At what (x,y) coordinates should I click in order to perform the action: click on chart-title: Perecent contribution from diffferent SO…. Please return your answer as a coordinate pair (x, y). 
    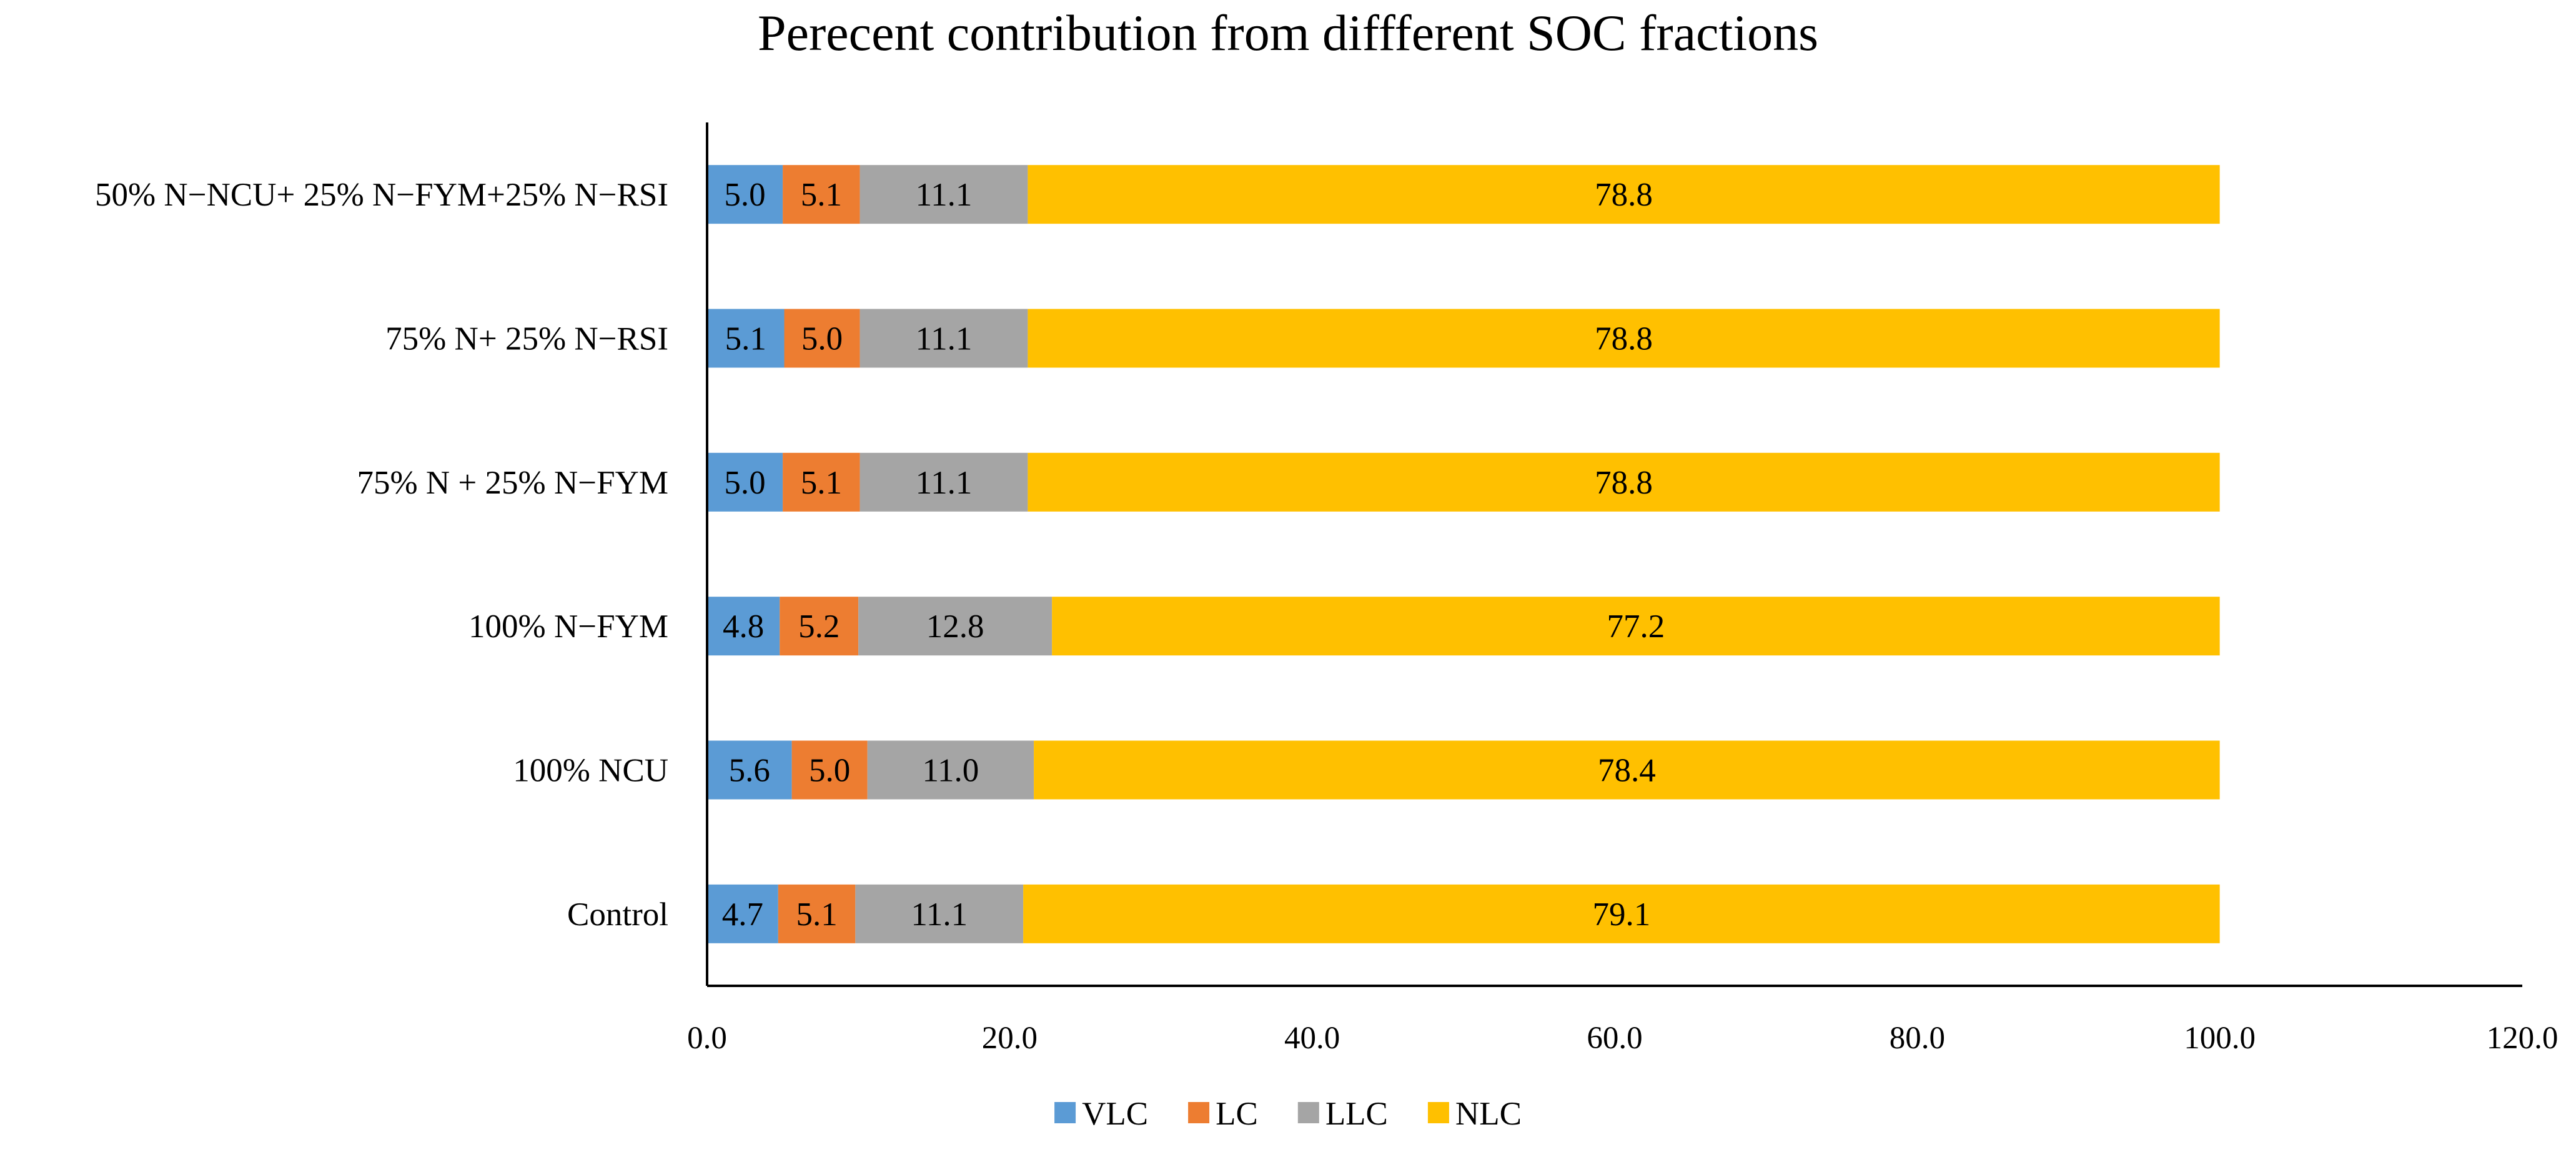
    Looking at the image, I should click on (1288, 32).